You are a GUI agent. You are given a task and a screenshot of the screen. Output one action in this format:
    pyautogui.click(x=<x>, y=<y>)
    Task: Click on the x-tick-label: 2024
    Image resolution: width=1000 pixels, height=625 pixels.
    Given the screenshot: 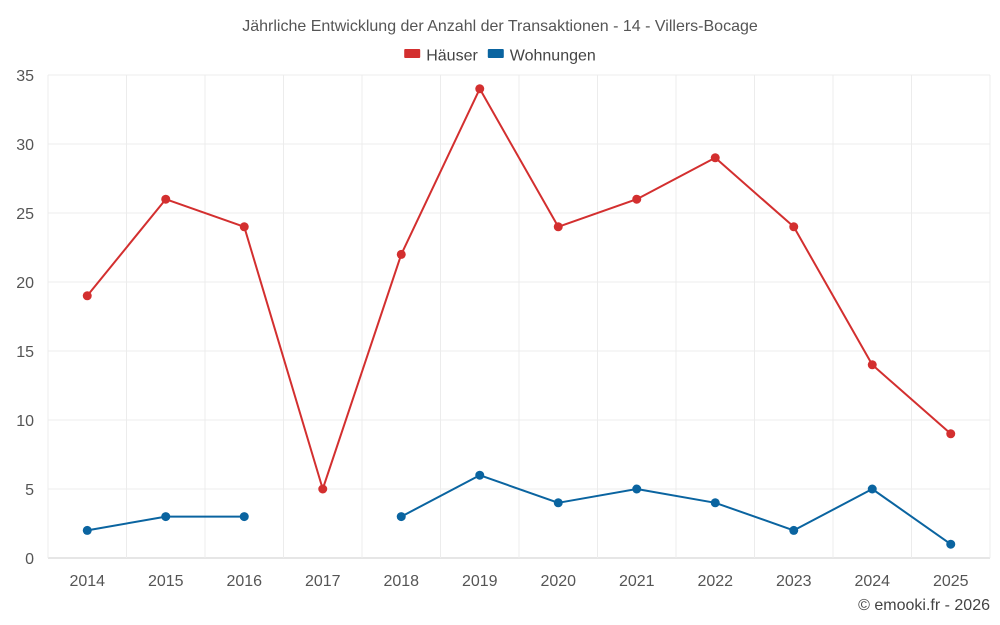 What is the action you would take?
    pyautogui.click(x=872, y=581)
    